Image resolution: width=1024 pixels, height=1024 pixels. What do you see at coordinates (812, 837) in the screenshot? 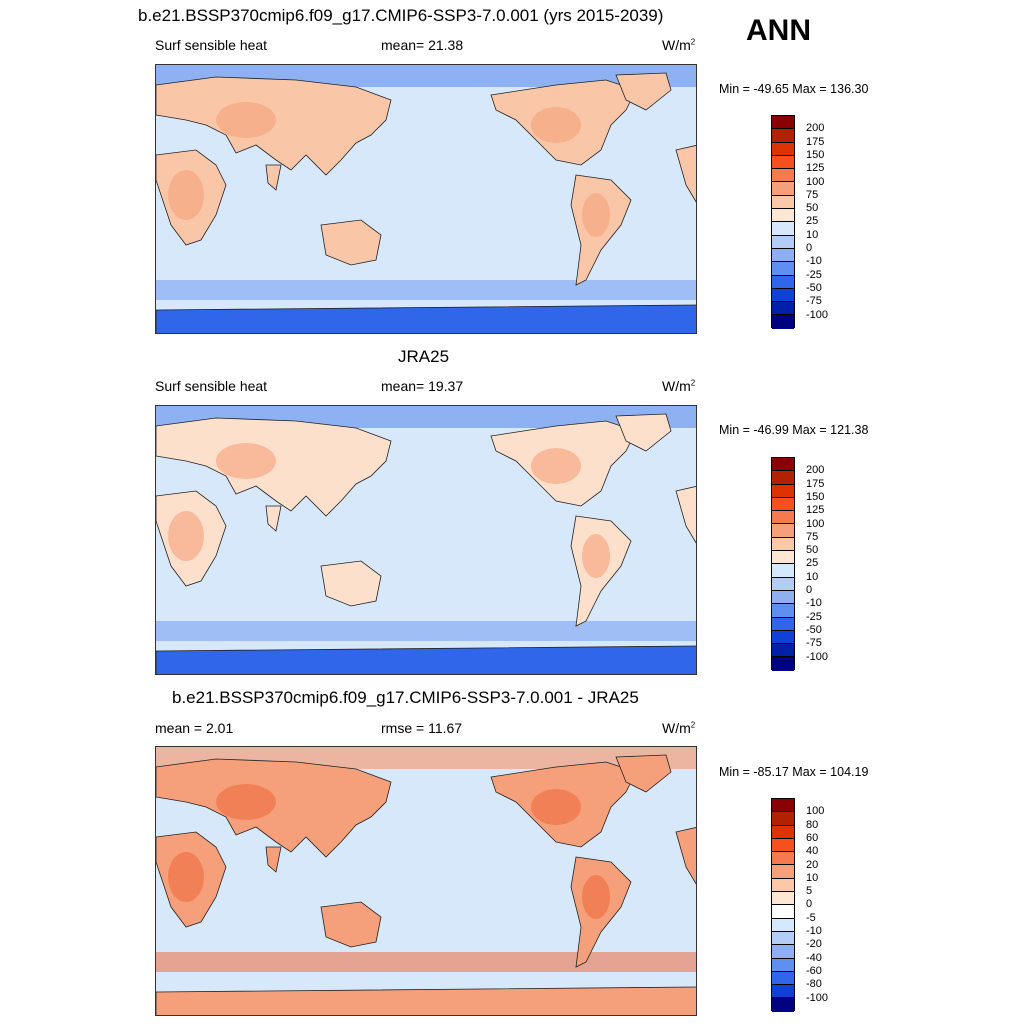
I see `colorbar-tick-label: 60` at bounding box center [812, 837].